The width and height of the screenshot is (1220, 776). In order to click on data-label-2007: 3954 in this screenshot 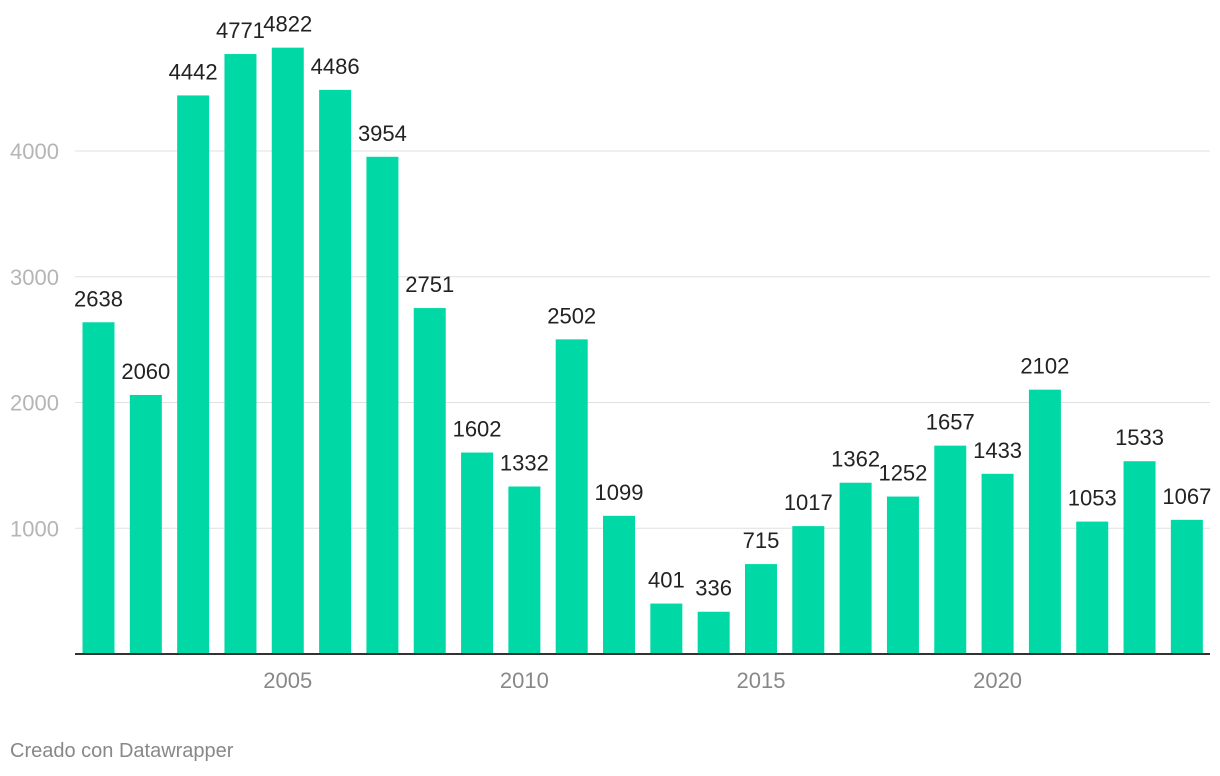, I will do `click(382, 133)`.